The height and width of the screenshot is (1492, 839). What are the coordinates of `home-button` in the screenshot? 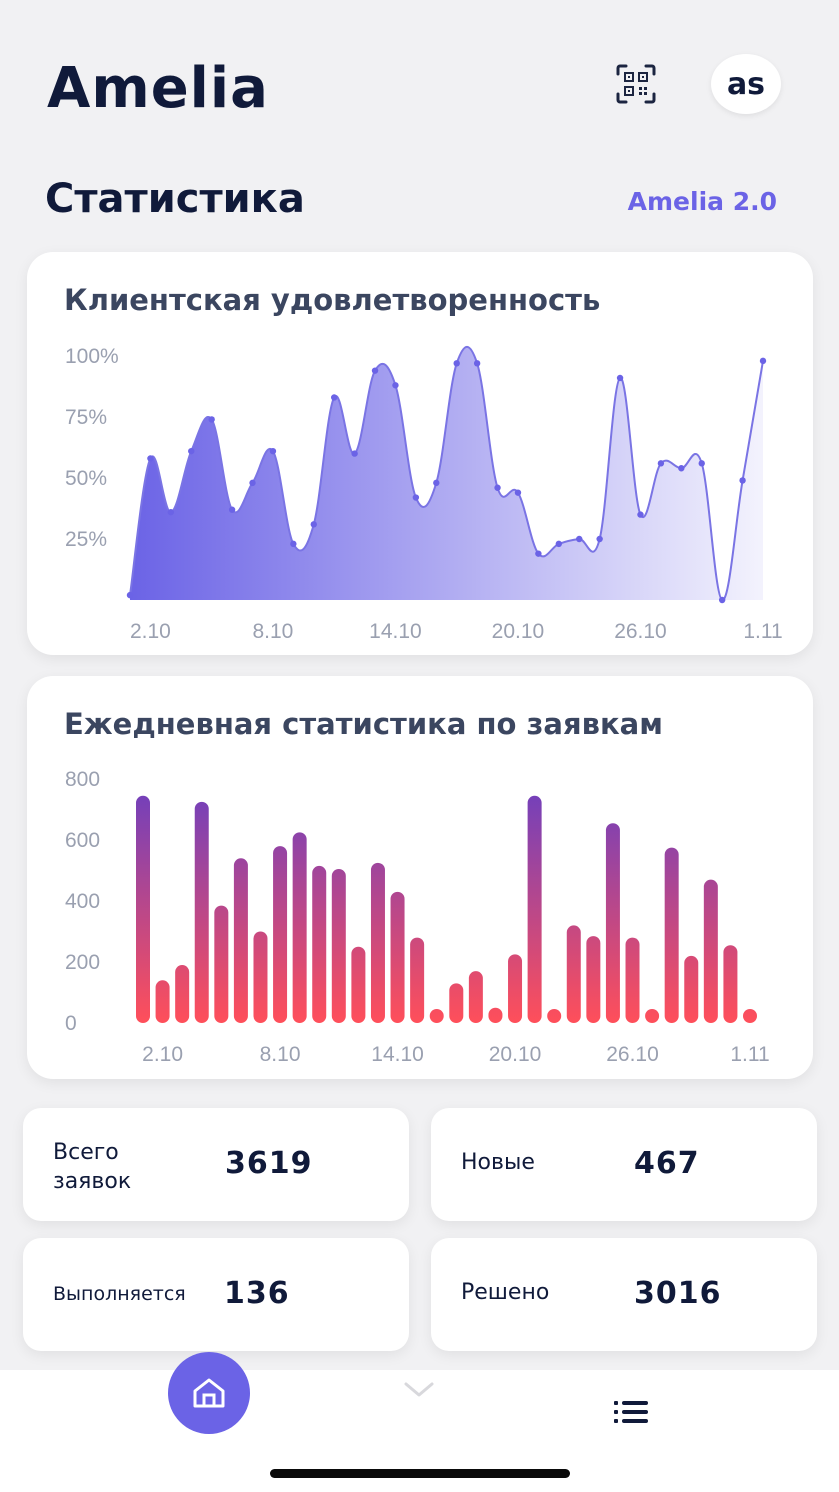 It's located at (209, 1393).